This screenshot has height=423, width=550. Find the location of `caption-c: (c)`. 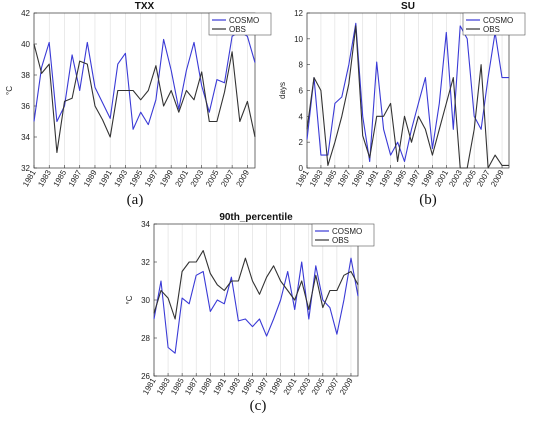

caption-c: (c) is located at coordinates (258, 406).